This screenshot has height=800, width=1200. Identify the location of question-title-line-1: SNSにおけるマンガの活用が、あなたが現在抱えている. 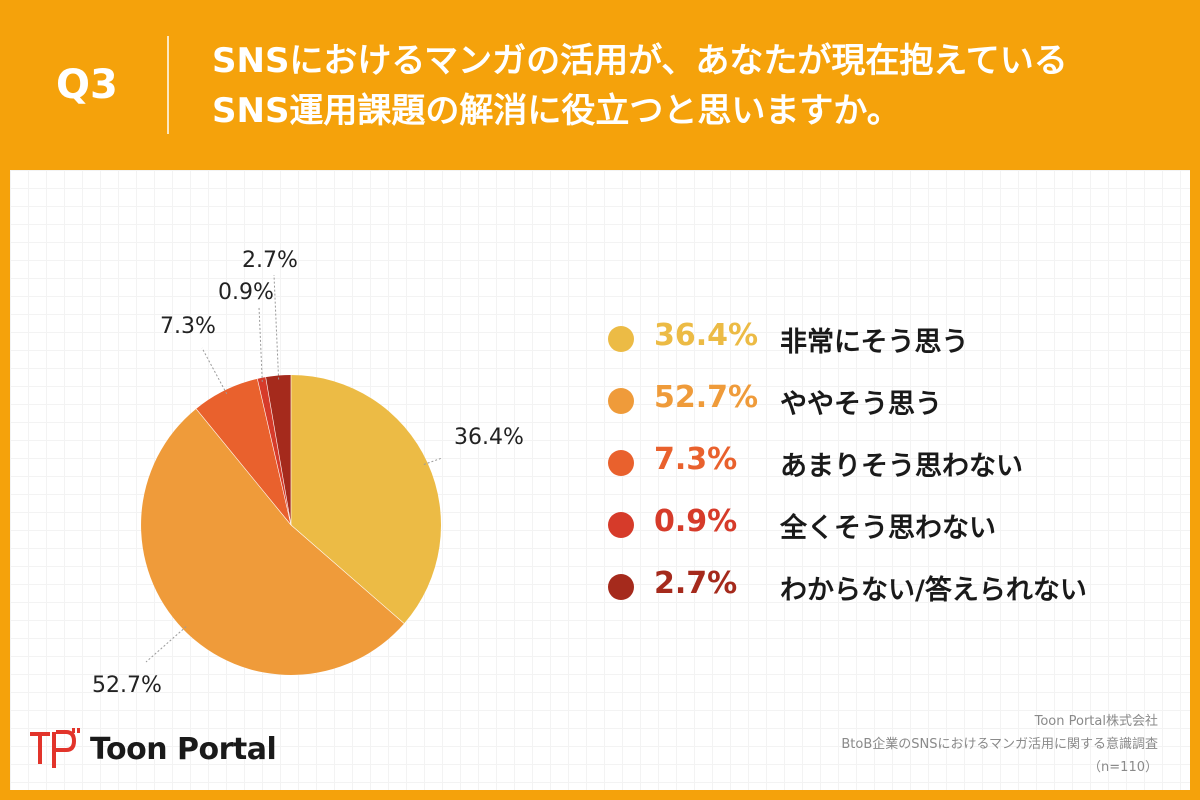
(640, 61).